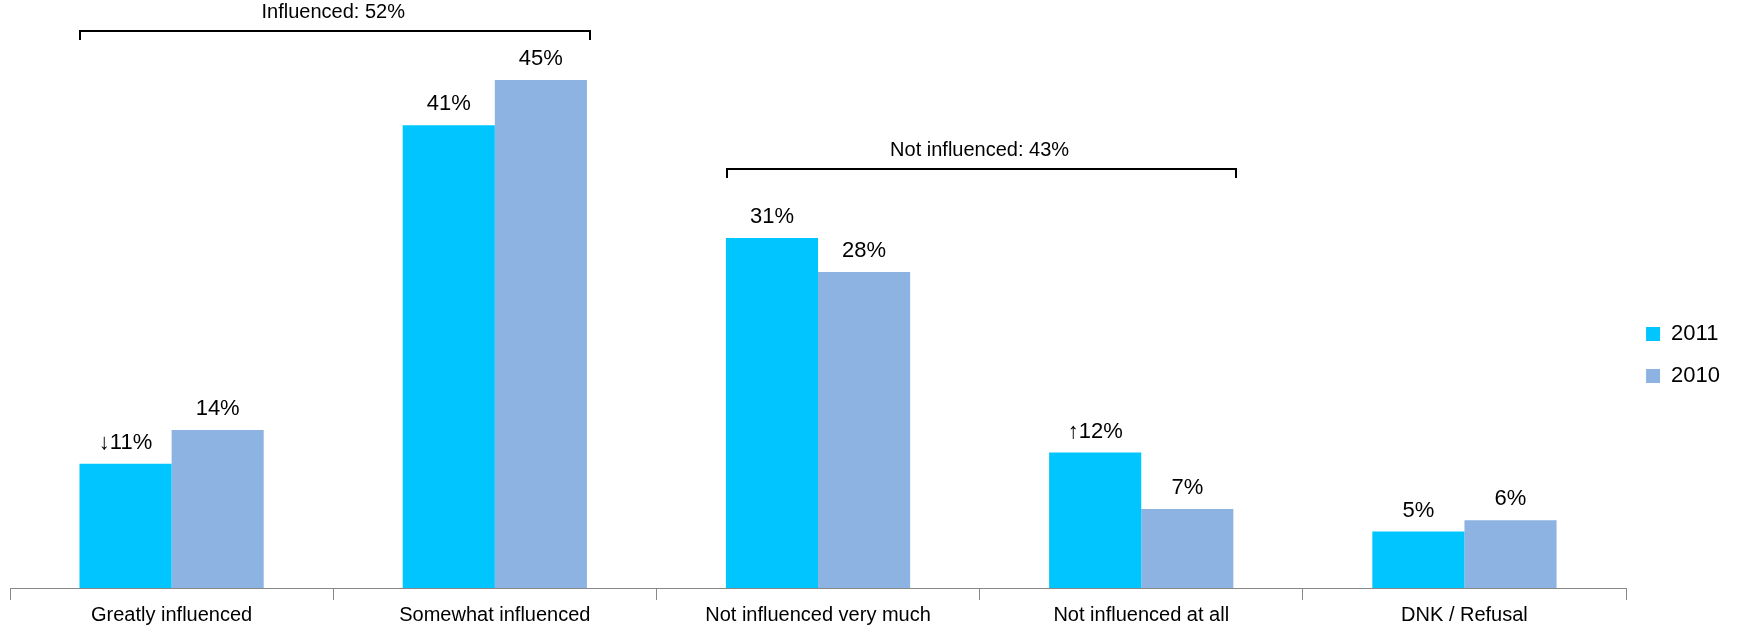  Describe the element at coordinates (1418, 509) in the screenshot. I see `data-label: 5%` at that location.